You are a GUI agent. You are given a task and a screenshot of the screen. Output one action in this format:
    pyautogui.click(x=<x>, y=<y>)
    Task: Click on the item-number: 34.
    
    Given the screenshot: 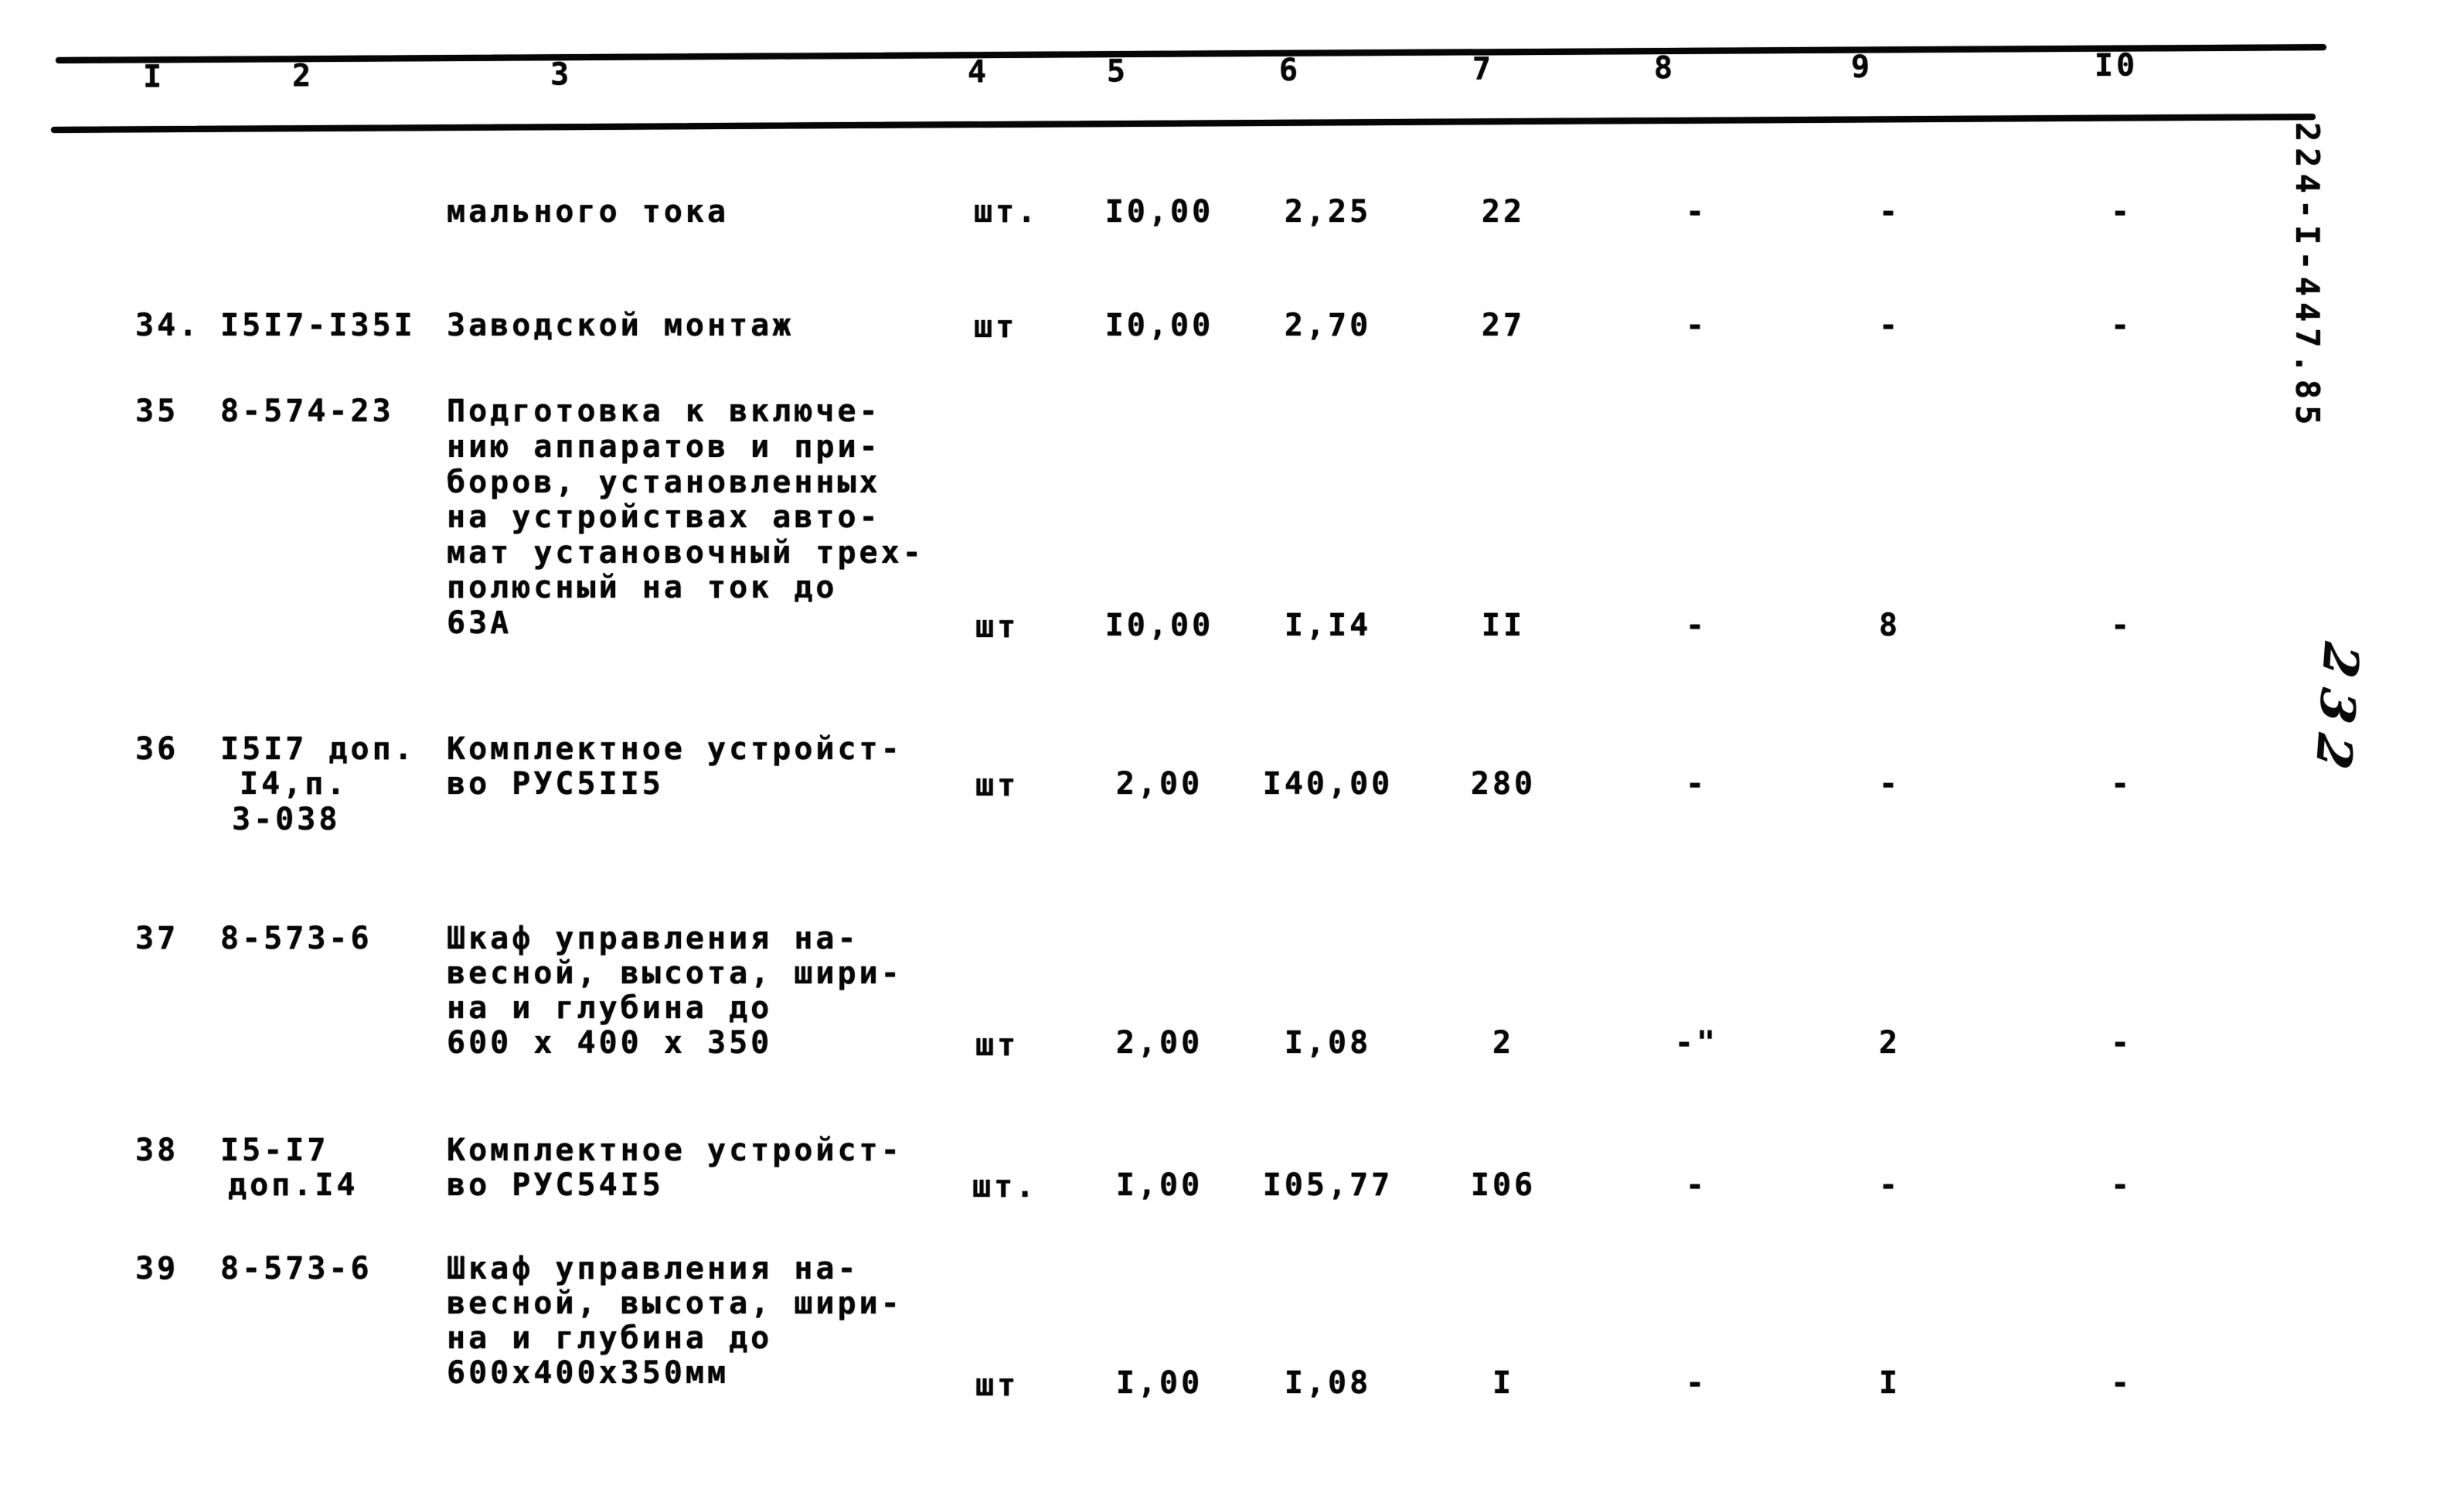 What is the action you would take?
    pyautogui.click(x=168, y=325)
    